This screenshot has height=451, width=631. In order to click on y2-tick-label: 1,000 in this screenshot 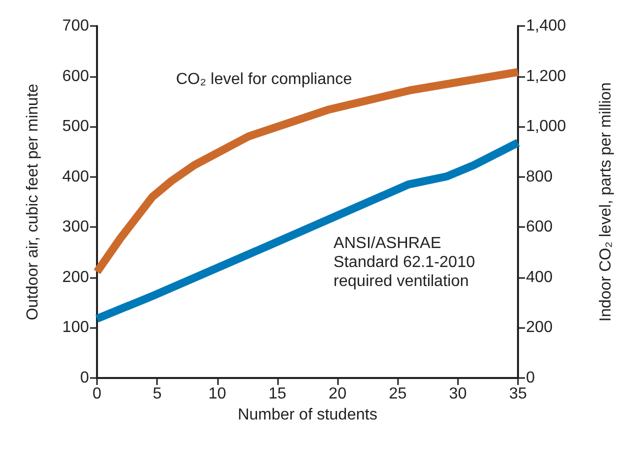, I will do `click(546, 127)`.